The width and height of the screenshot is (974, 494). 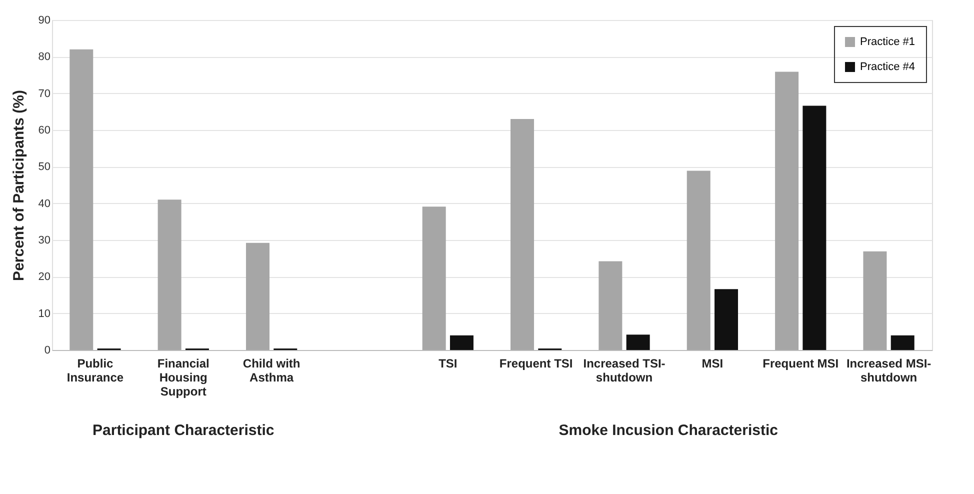 What do you see at coordinates (44, 130) in the screenshot?
I see `y-tick-label: 60` at bounding box center [44, 130].